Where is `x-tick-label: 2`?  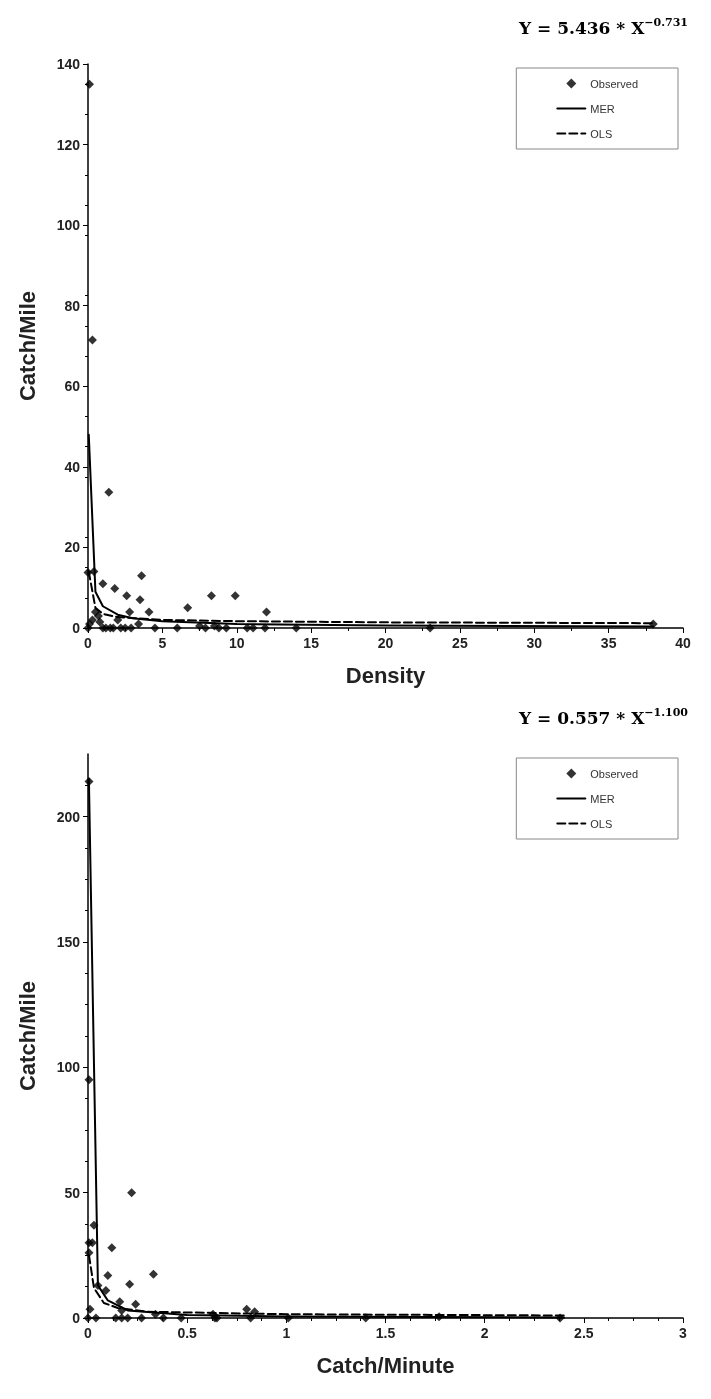 x-tick-label: 2 is located at coordinates (484, 1333).